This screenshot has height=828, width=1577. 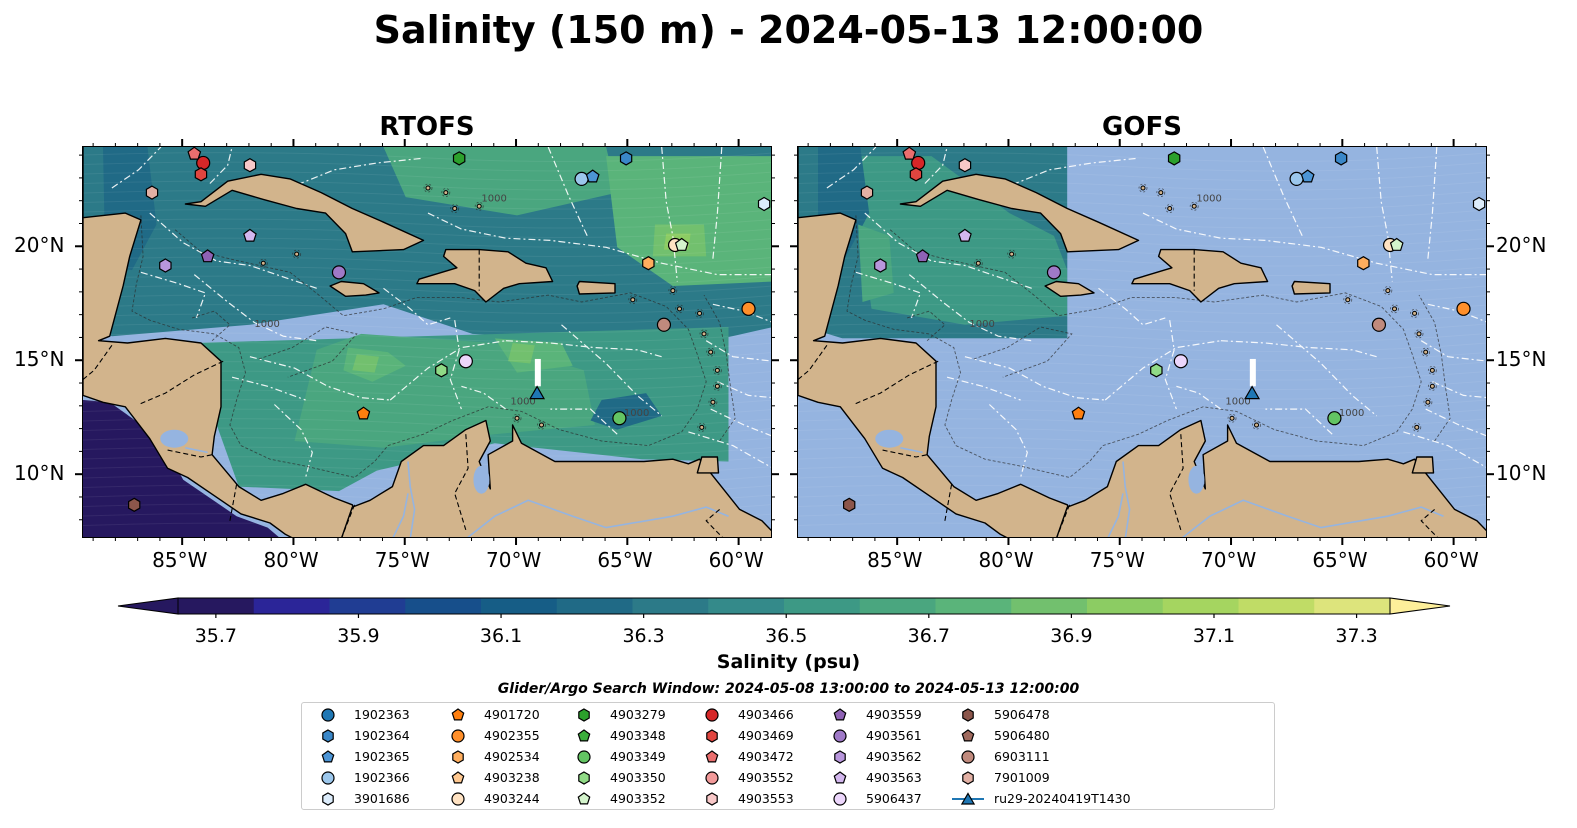 I want to click on legend-label: 4903352, so click(x=638, y=798).